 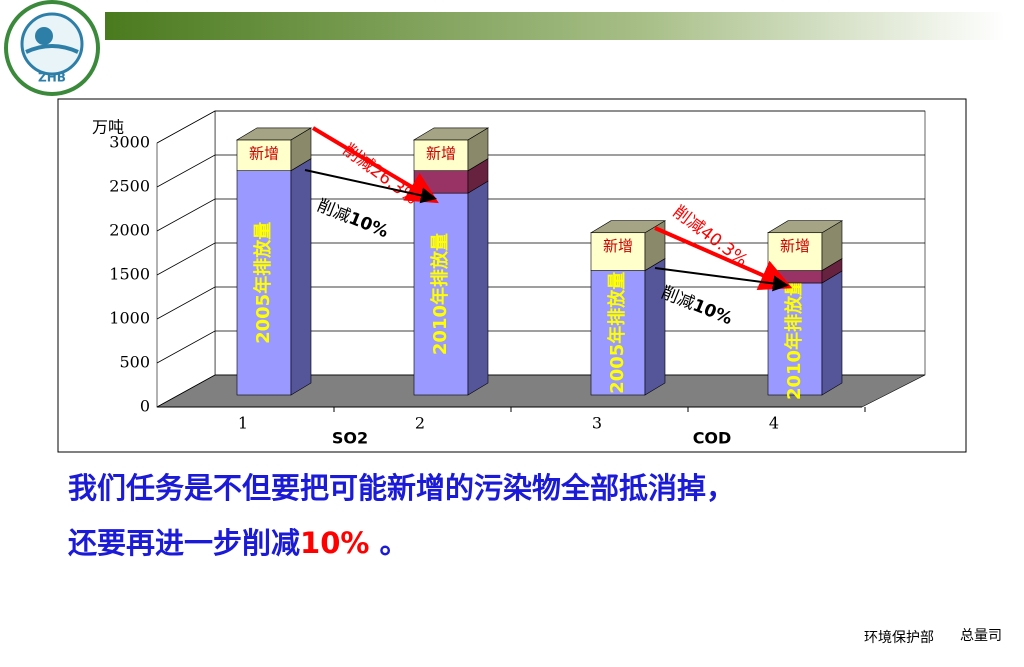 I want to click on y-tick-label: 500, so click(x=134, y=362).